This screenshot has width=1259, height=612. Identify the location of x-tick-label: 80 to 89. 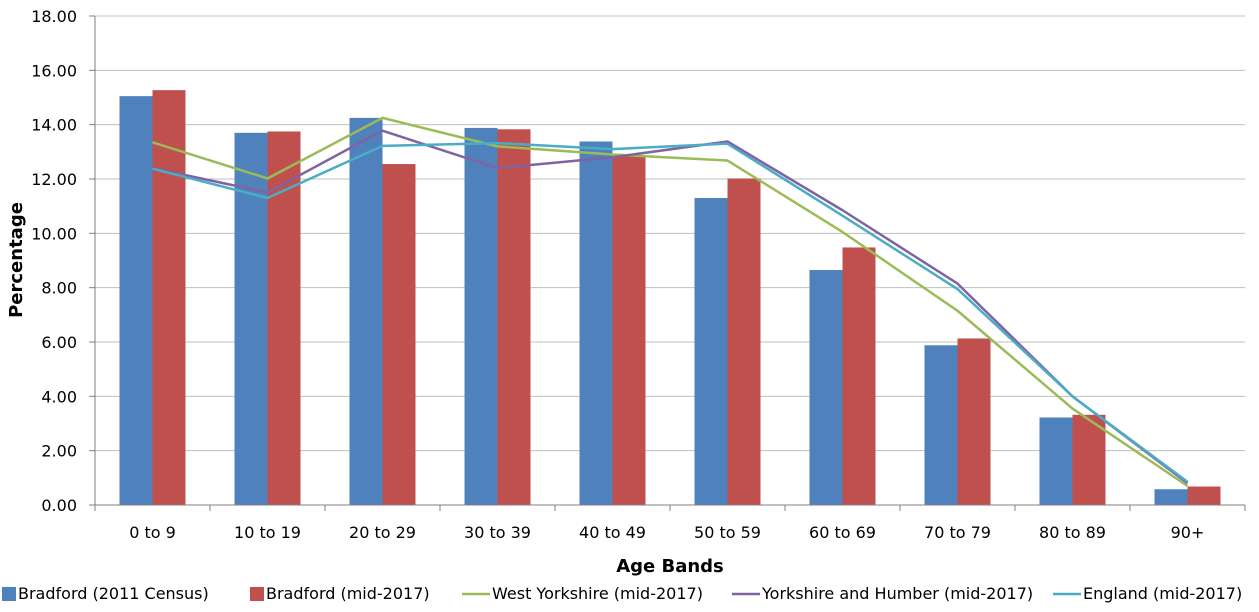
(1072, 532).